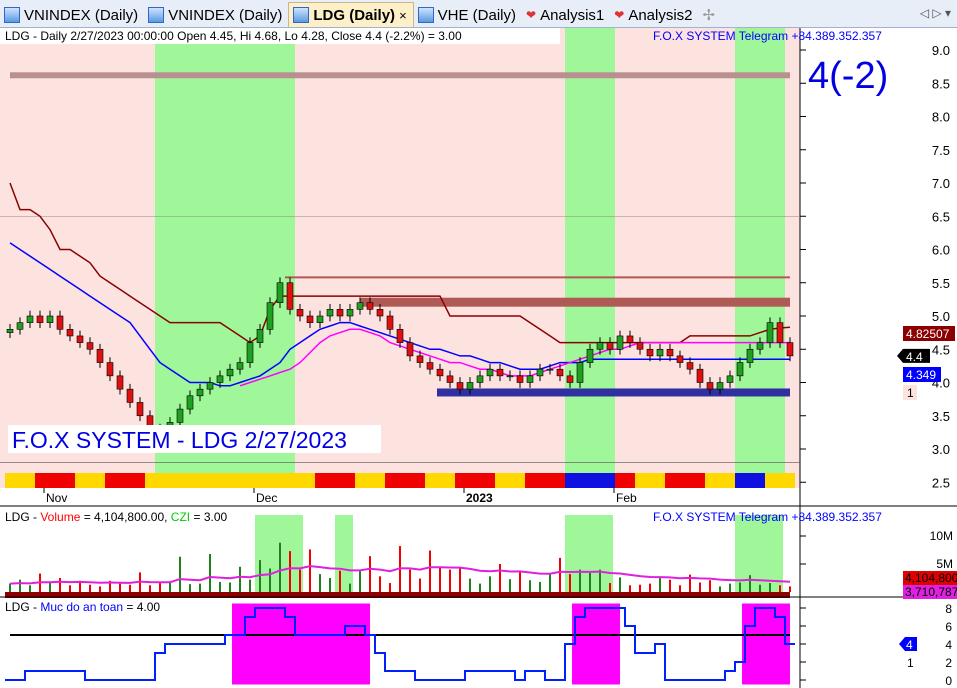 The width and height of the screenshot is (957, 688). What do you see at coordinates (944, 564) in the screenshot?
I see `volume-tick-label: 5M` at bounding box center [944, 564].